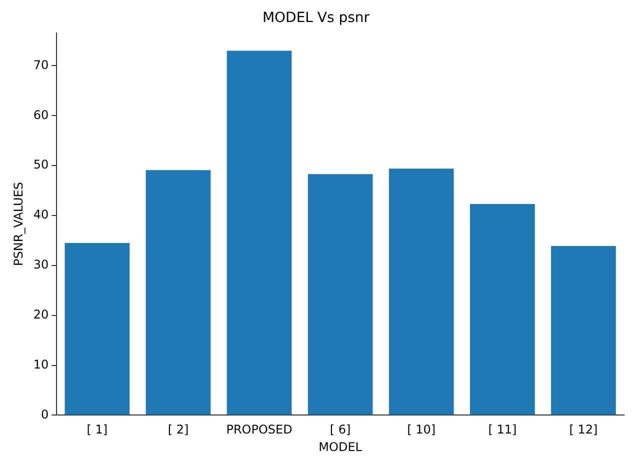 The height and width of the screenshot is (463, 636). I want to click on y-tick-label: 40, so click(41, 215).